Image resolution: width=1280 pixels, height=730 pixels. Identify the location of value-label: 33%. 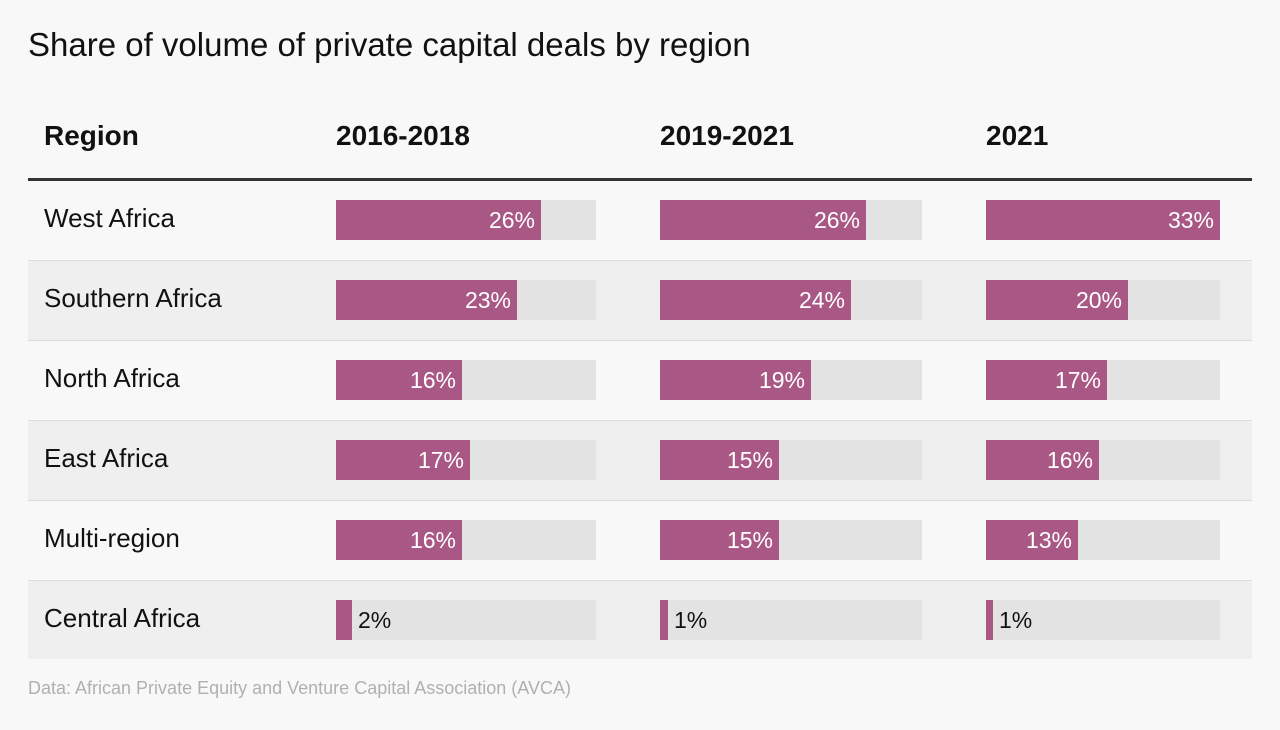
(1190, 220).